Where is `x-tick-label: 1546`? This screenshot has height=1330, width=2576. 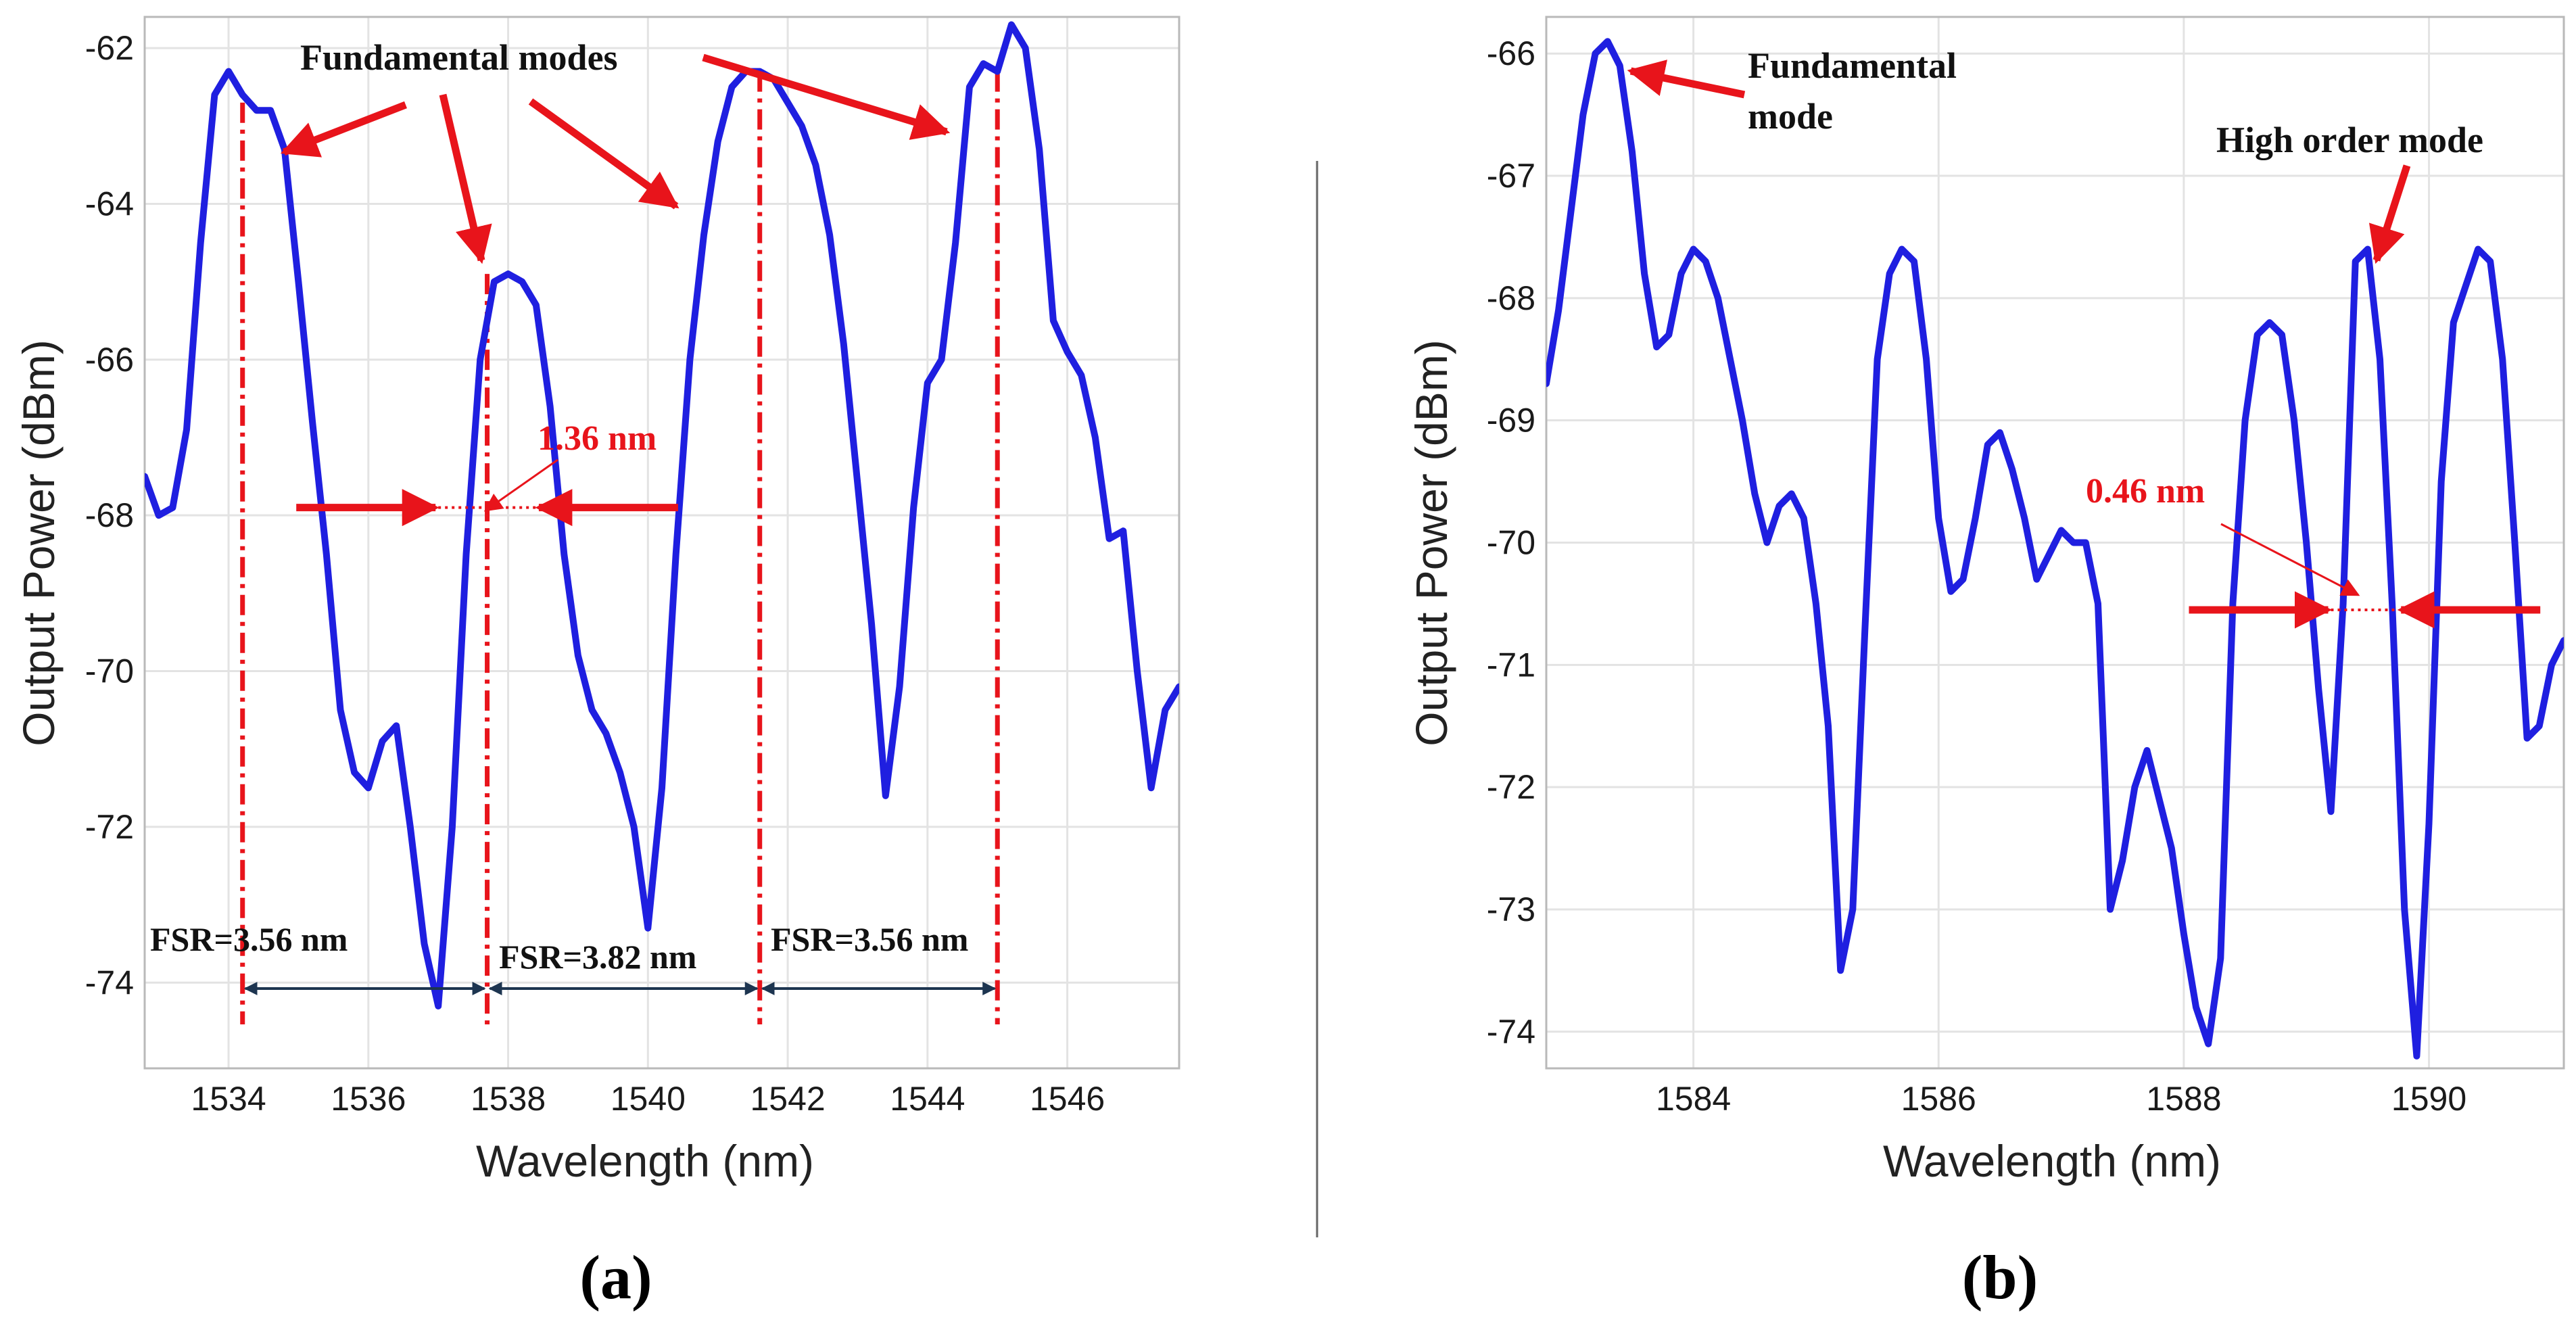 x-tick-label: 1546 is located at coordinates (1067, 1099).